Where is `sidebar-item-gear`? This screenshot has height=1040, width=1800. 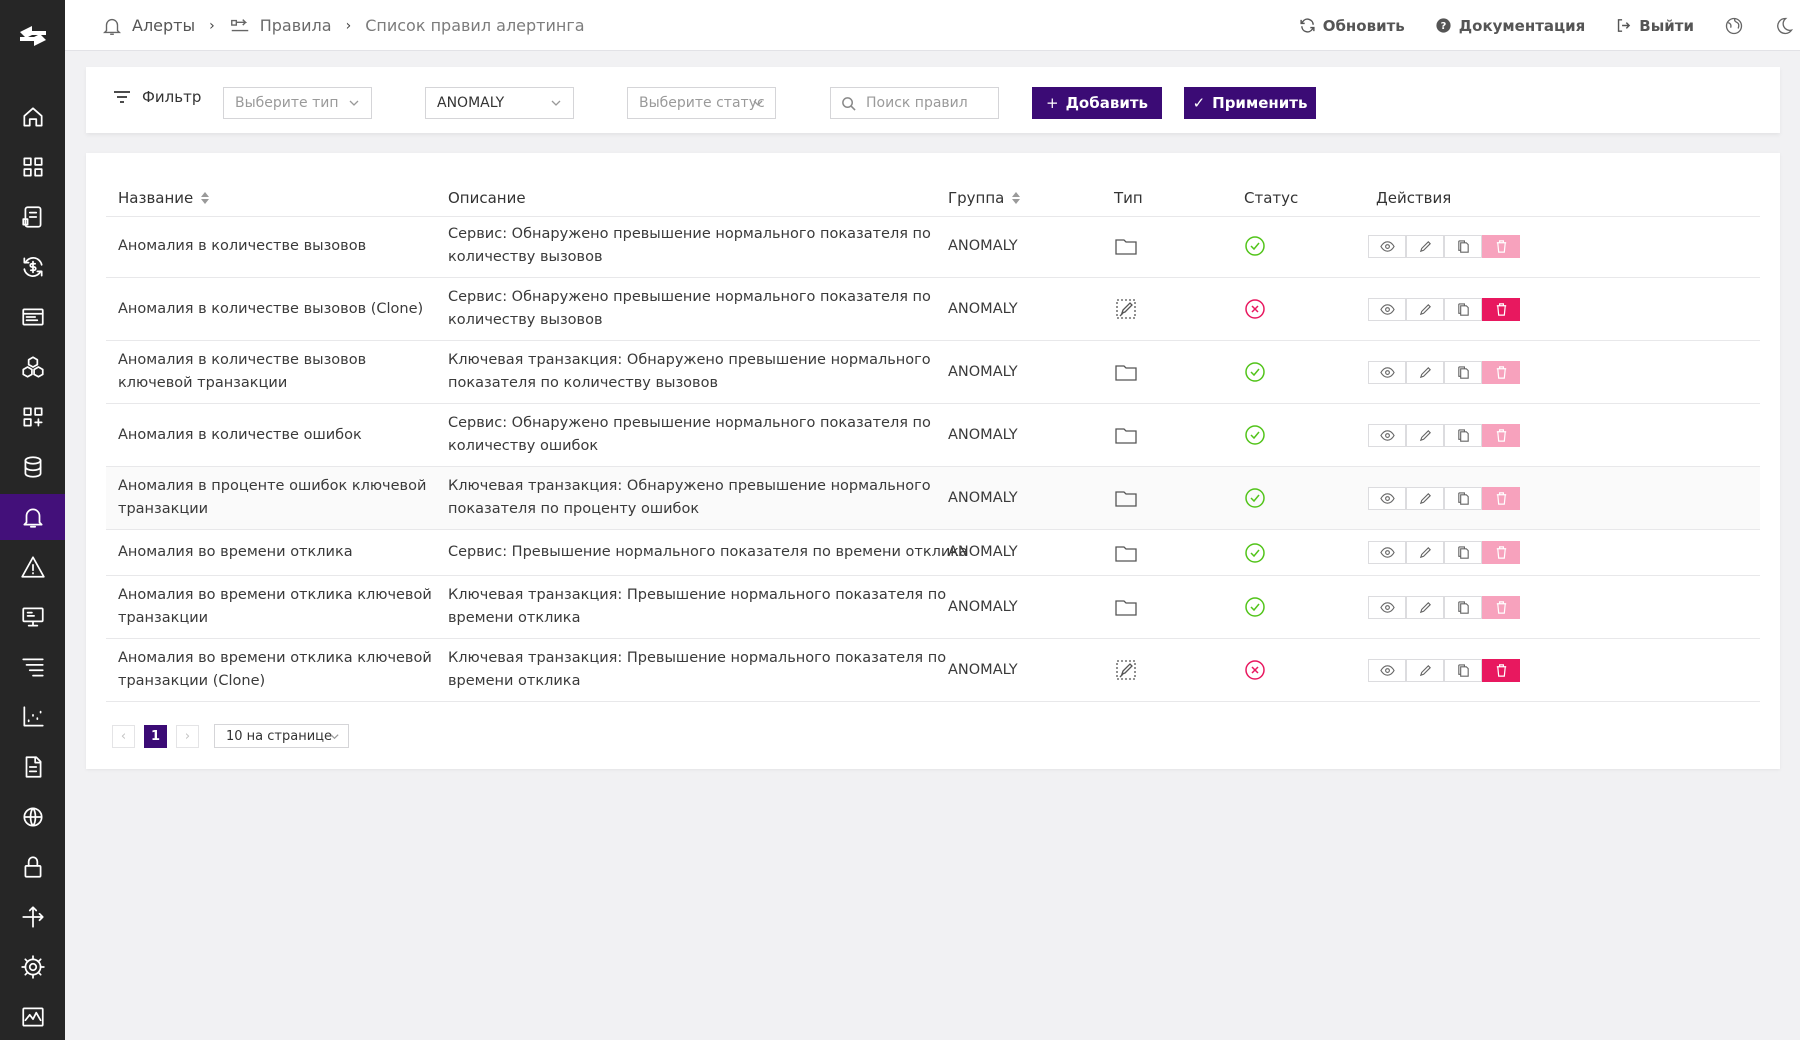
sidebar-item-gear is located at coordinates (32, 967).